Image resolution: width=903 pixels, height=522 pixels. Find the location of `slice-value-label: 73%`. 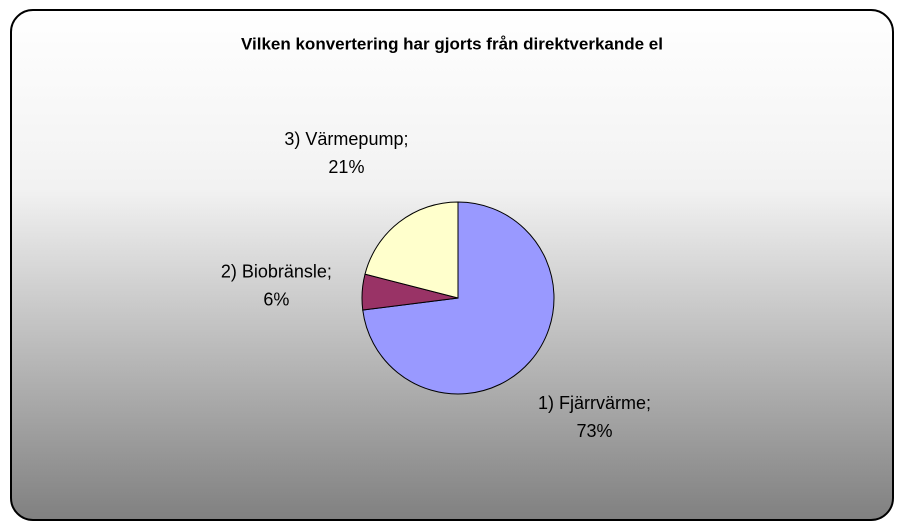

slice-value-label: 73% is located at coordinates (595, 431).